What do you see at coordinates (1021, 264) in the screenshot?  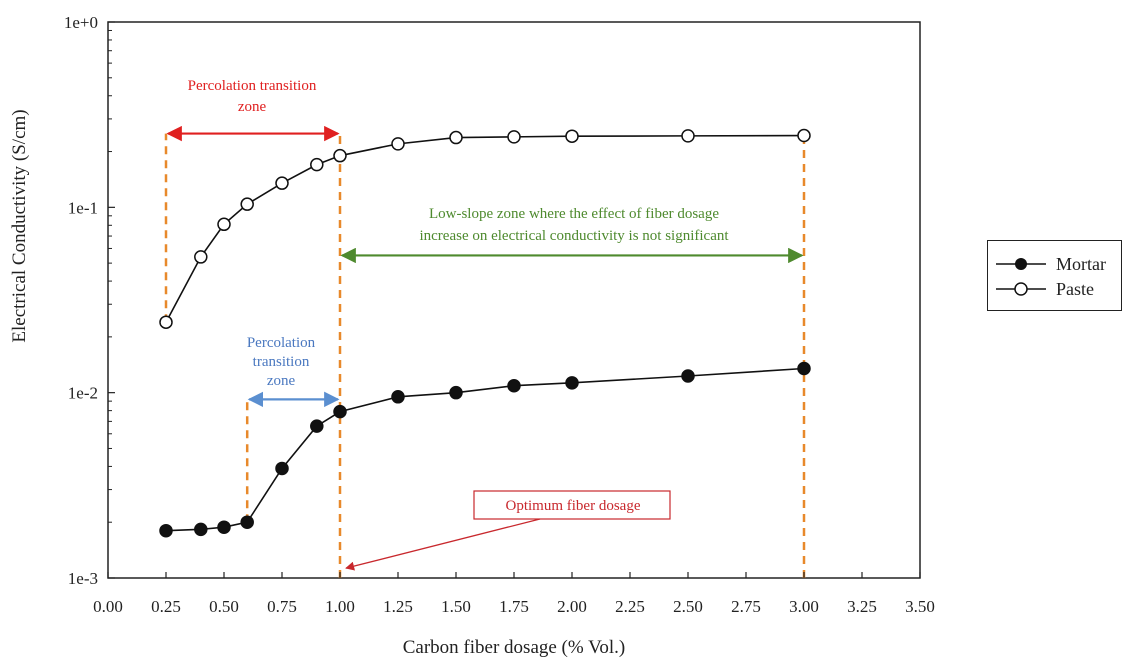 I see `filled-circle-marker-icon` at bounding box center [1021, 264].